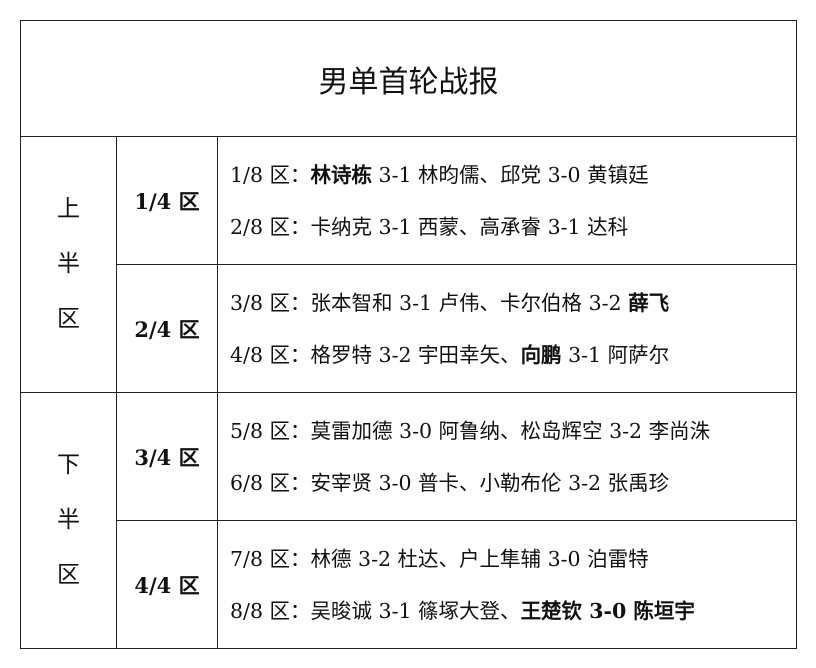  What do you see at coordinates (541, 354) in the screenshot?
I see `winner-highlight: 向鹏` at bounding box center [541, 354].